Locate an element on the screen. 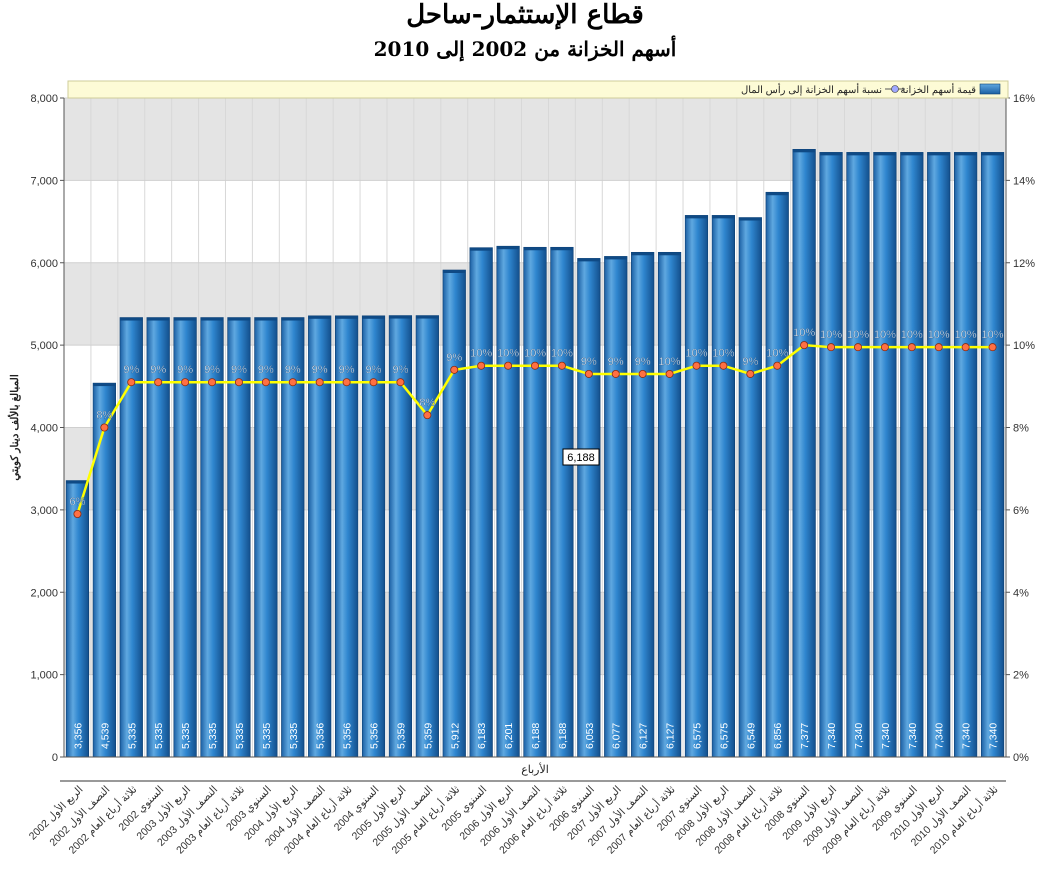 The image size is (1050, 875). tooltip-box is located at coordinates (581, 457).